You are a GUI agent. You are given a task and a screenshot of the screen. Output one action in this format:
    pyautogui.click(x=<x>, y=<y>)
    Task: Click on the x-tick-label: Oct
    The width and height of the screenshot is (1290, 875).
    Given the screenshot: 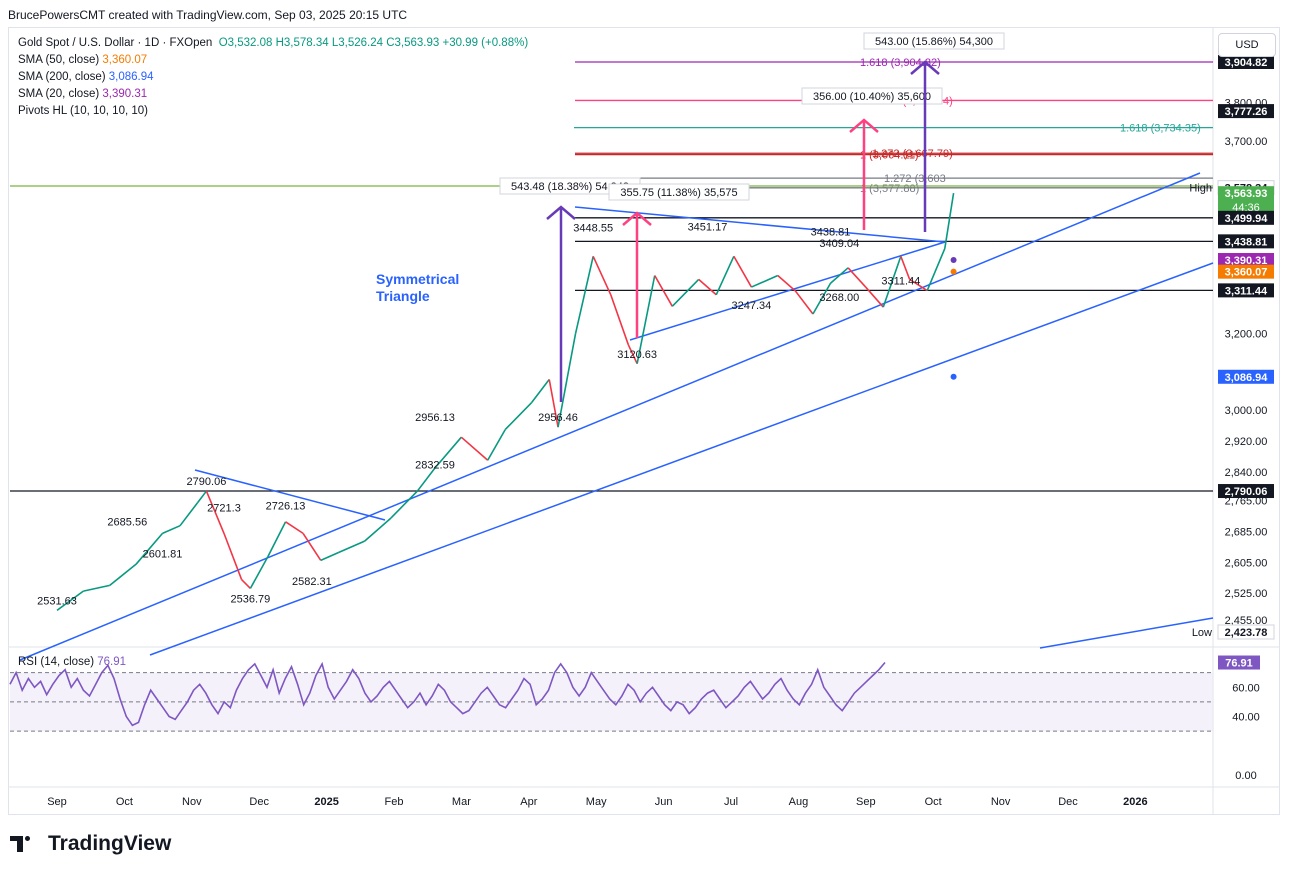 What is the action you would take?
    pyautogui.click(x=124, y=802)
    